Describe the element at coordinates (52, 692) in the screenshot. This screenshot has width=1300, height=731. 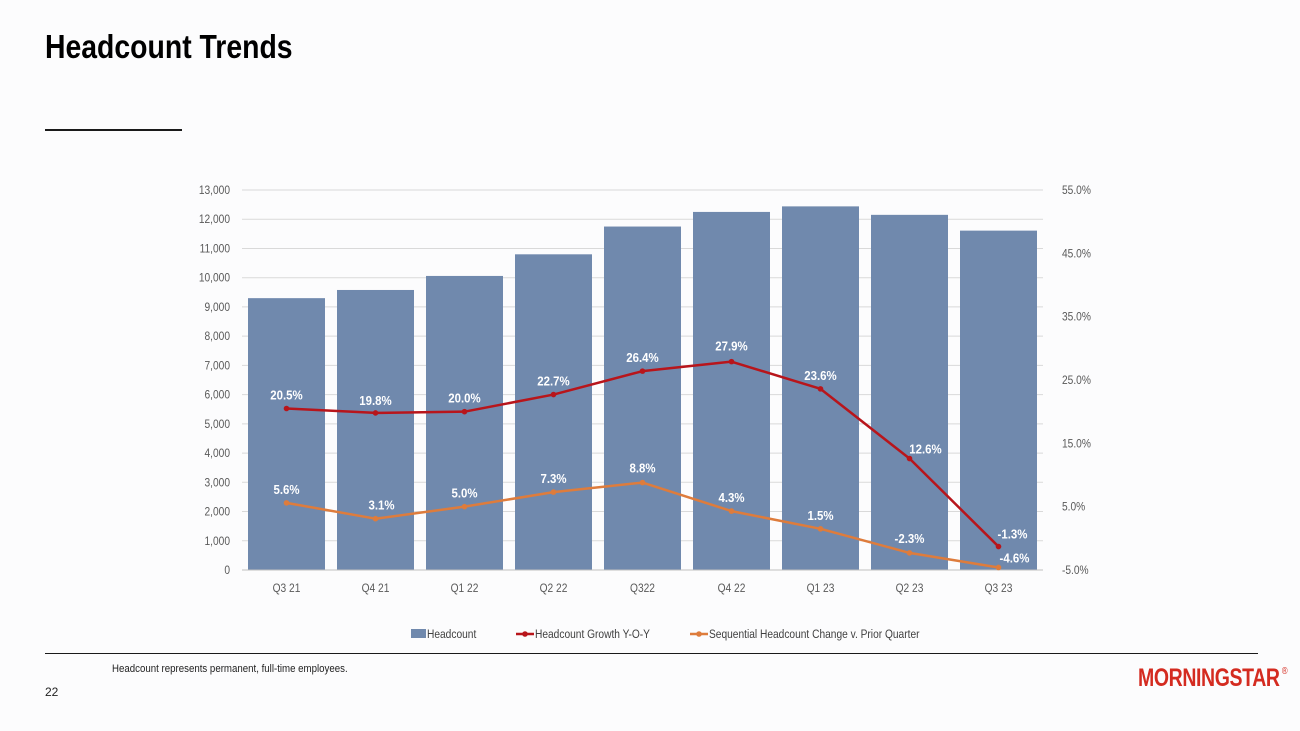
I see `page-number: 22` at that location.